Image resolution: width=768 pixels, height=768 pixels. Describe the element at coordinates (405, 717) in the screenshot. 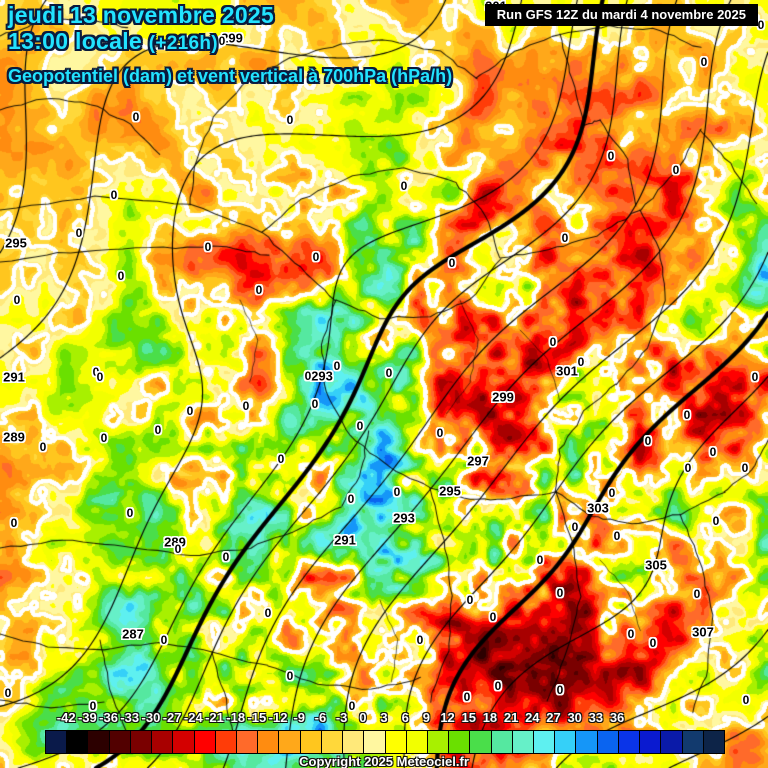

I see `color-scale-tick: 6` at that location.